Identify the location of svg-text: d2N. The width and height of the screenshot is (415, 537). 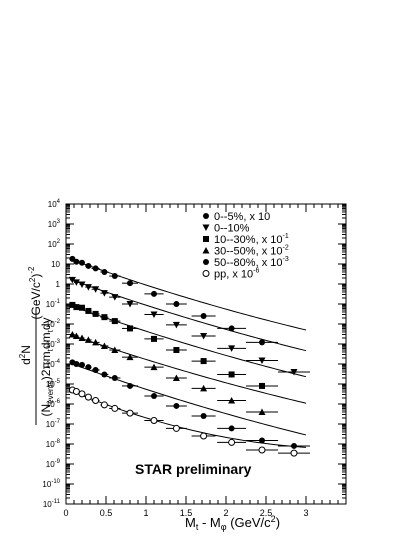
(25, 355).